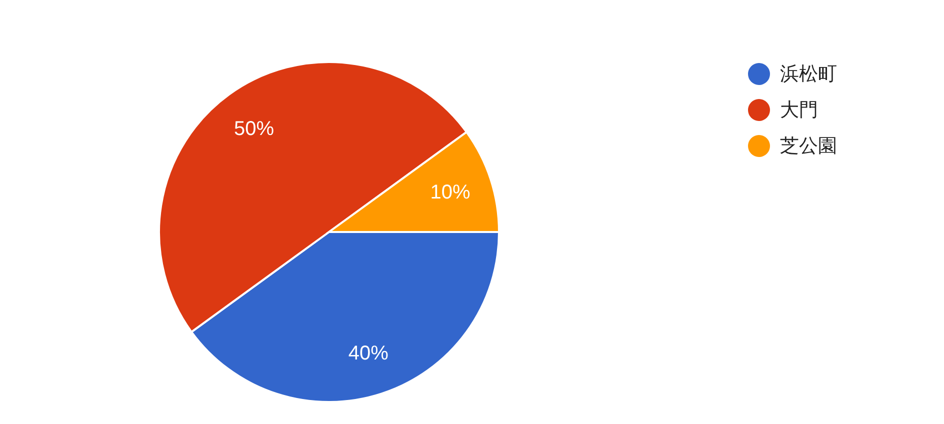 The height and width of the screenshot is (424, 944). I want to click on data-label: 10%, so click(450, 193).